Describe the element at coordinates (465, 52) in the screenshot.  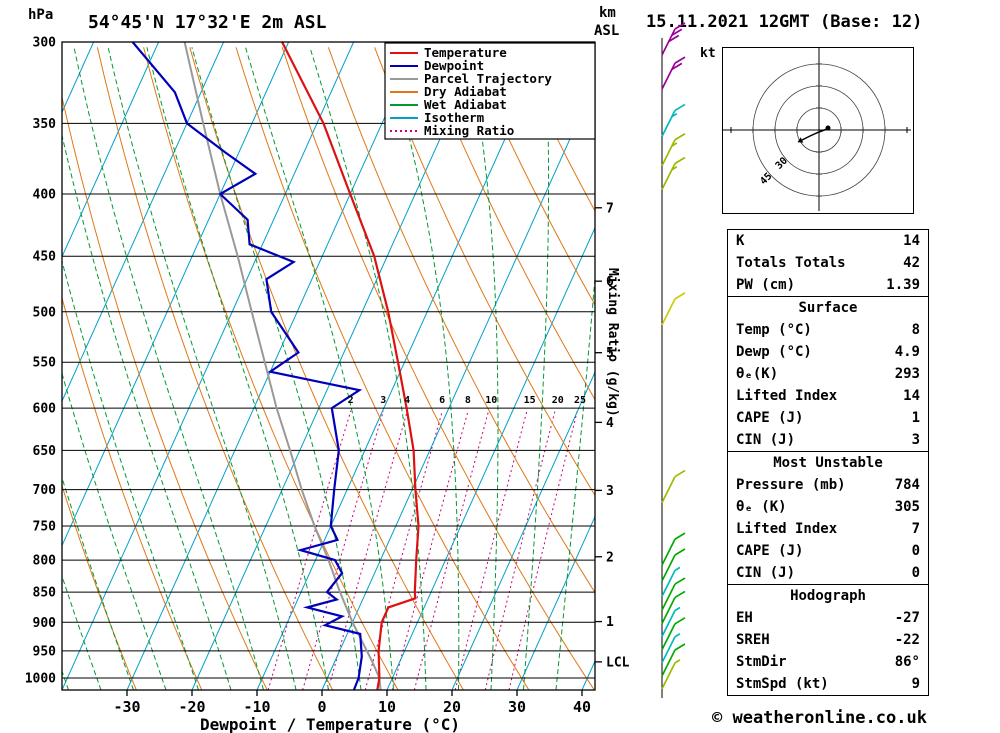
I see `svg-text: Temperature` at that location.